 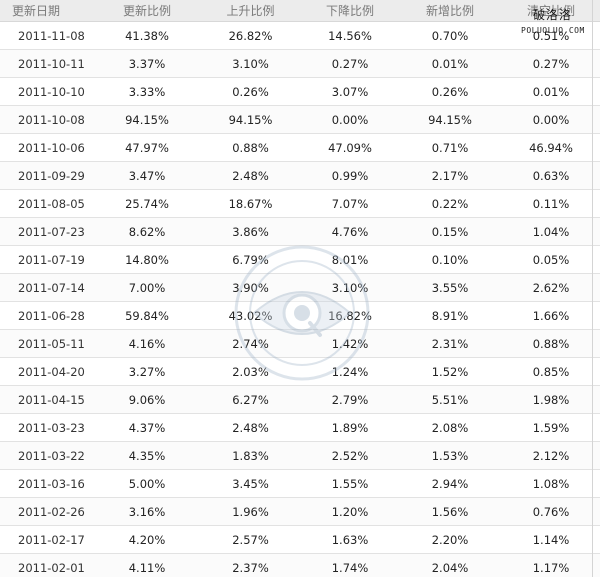 I want to click on cell-new-ratio: 2.94%, so click(x=450, y=483).